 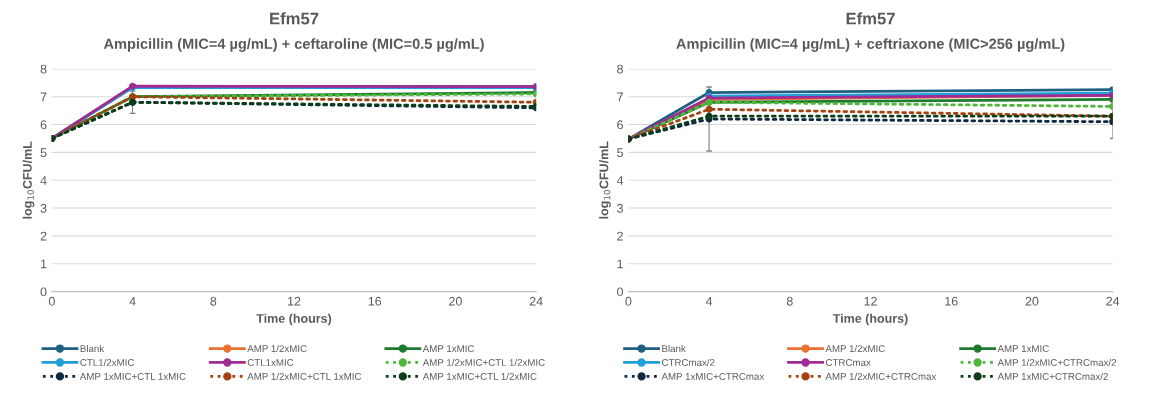 What do you see at coordinates (293, 45) in the screenshot?
I see `chart-subtitle: Ampicillin (MIC=4 µg/mL) + ceftaroline (MIC=0.5 µg/mL)` at bounding box center [293, 45].